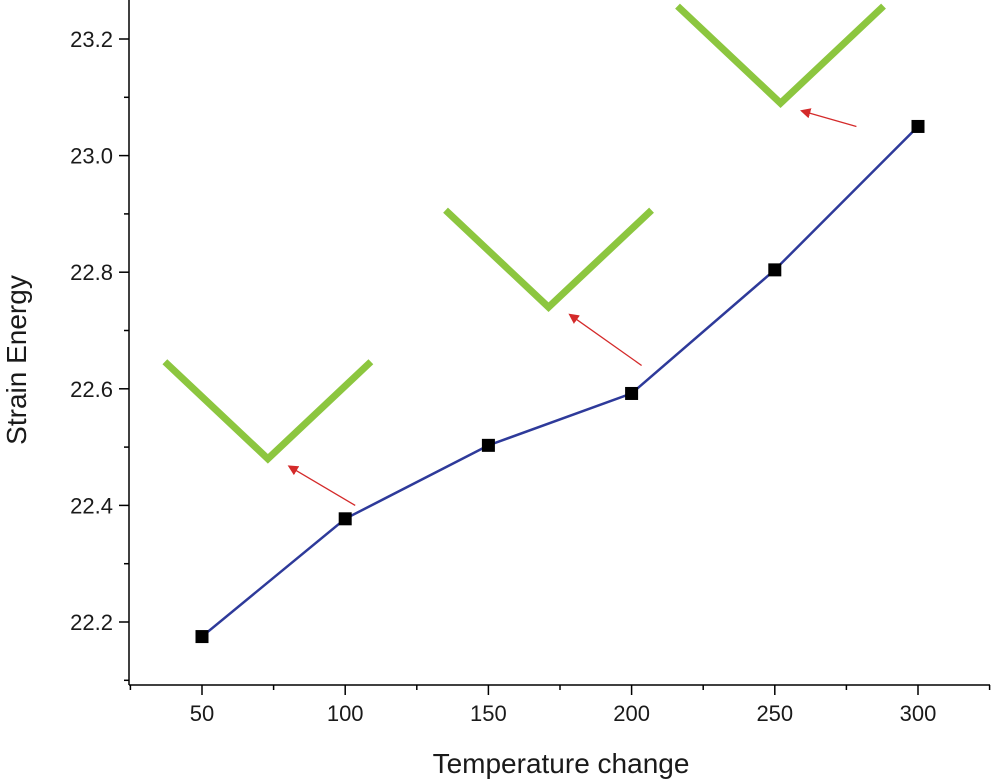 This screenshot has height=784, width=995. I want to click on y-tick-label: 22.6, so click(91, 389).